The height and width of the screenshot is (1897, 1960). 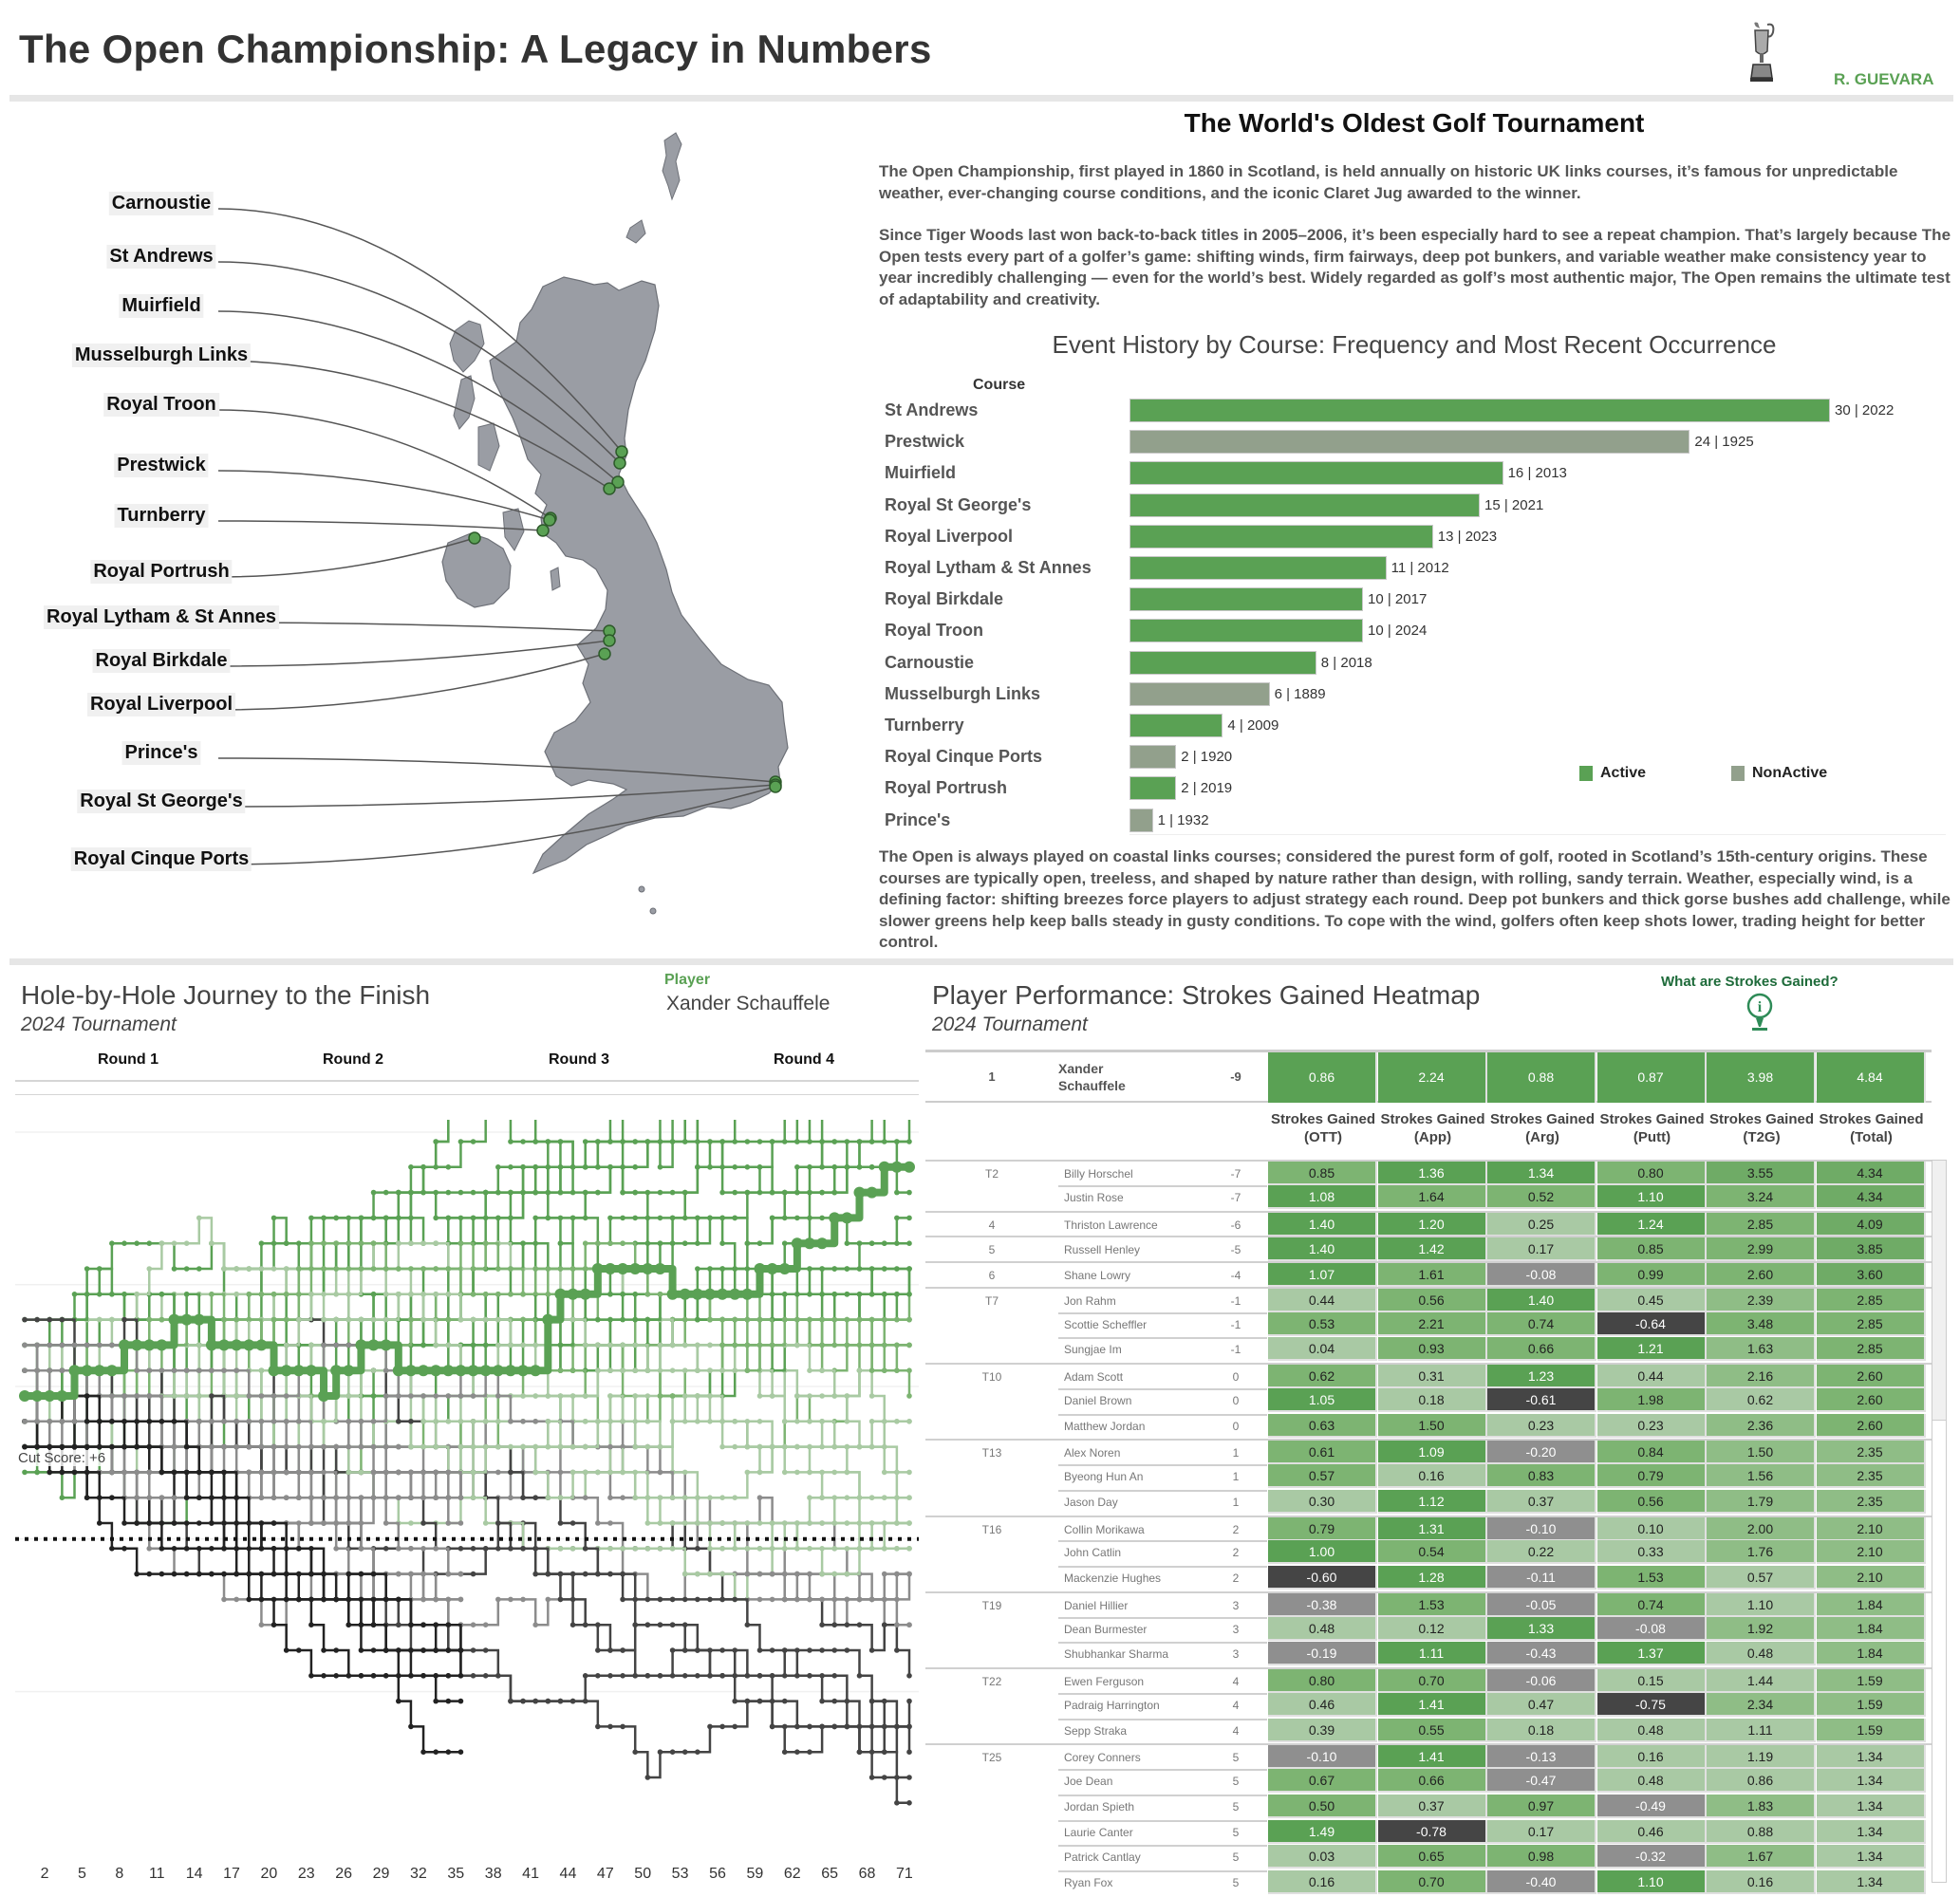 What do you see at coordinates (1541, 1882) in the screenshot?
I see `heatmap-cell: -0.40` at bounding box center [1541, 1882].